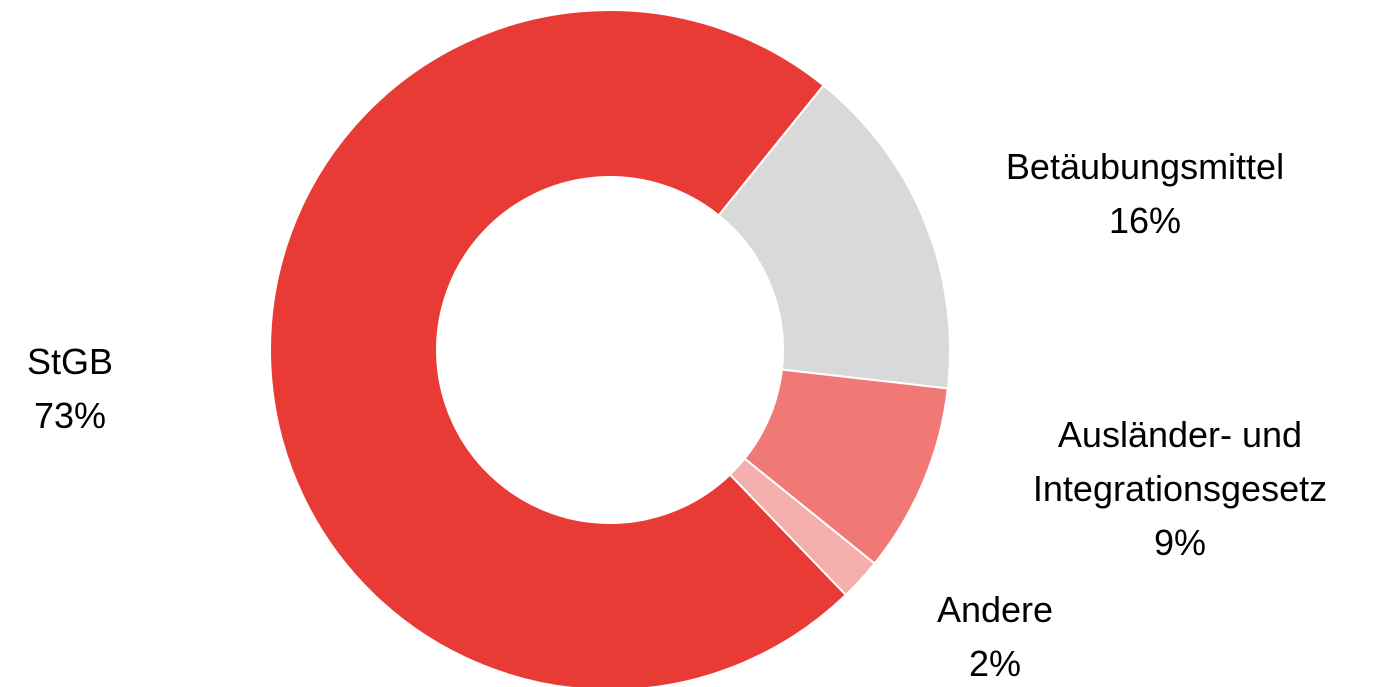 Image resolution: width=1376 pixels, height=687 pixels. Describe the element at coordinates (70, 361) in the screenshot. I see `category-name: StGB` at that location.